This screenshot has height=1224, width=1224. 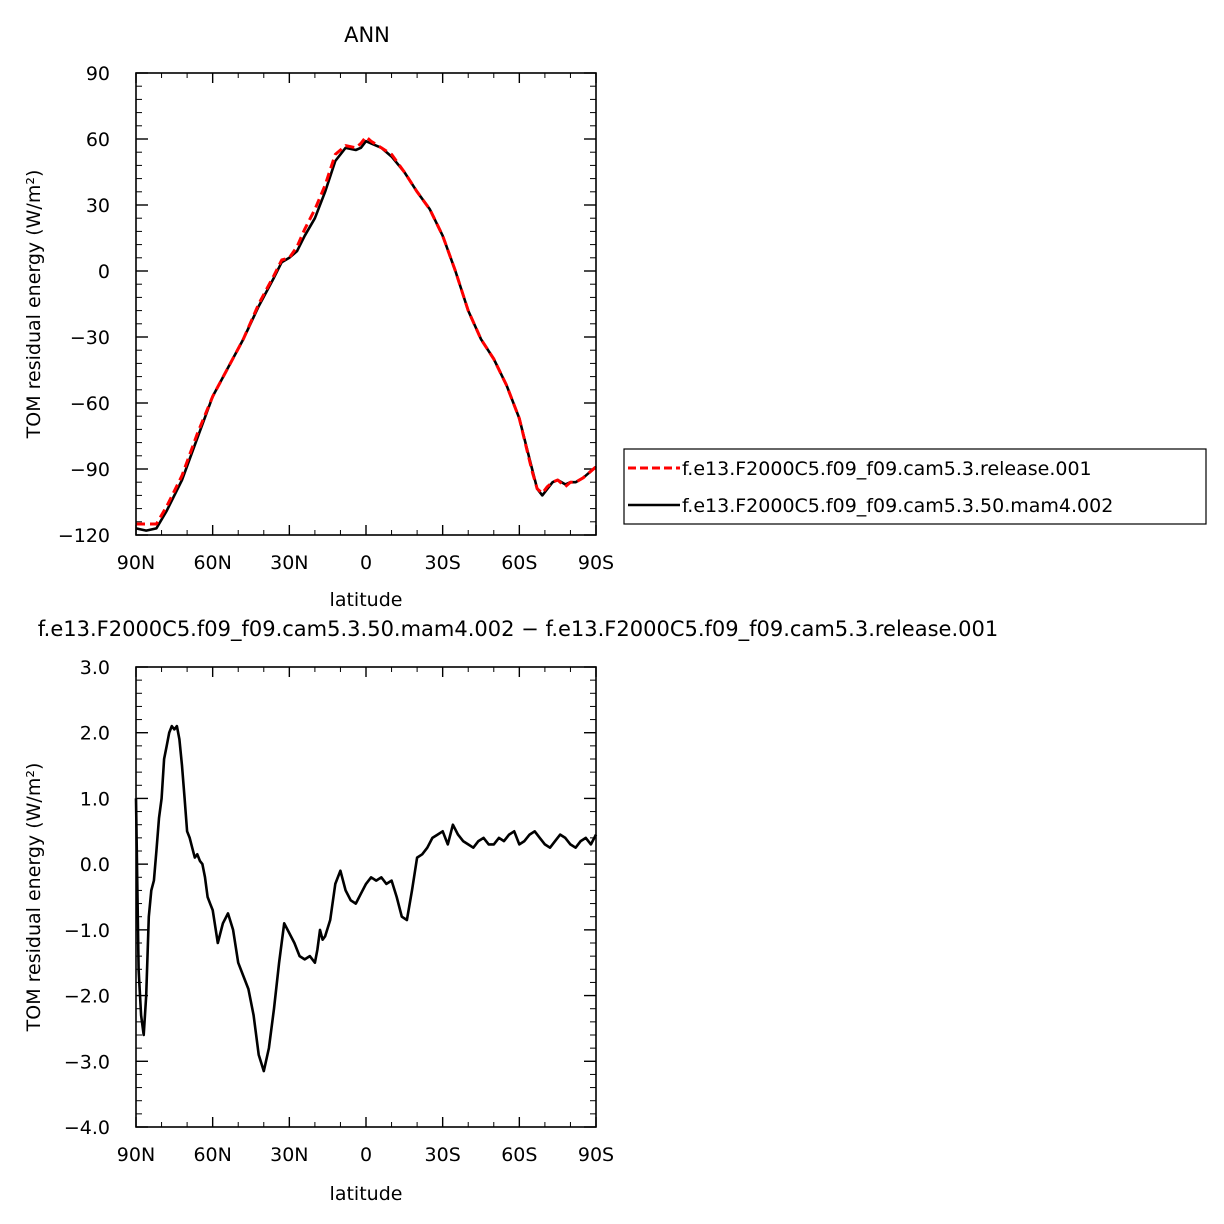 What do you see at coordinates (212, 563) in the screenshot?
I see `top-x-tick-label: 60N` at bounding box center [212, 563].